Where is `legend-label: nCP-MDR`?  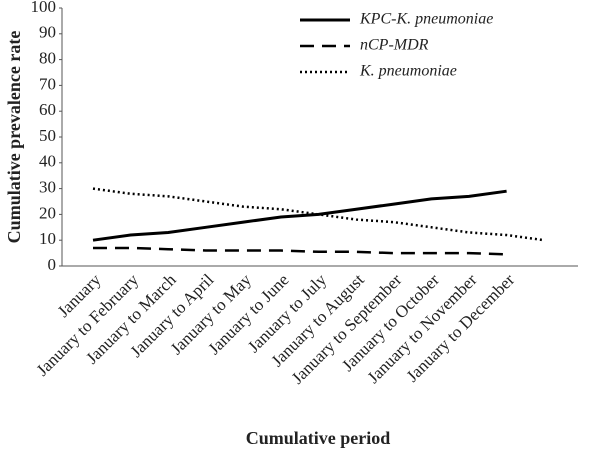 legend-label: nCP-MDR is located at coordinates (394, 45).